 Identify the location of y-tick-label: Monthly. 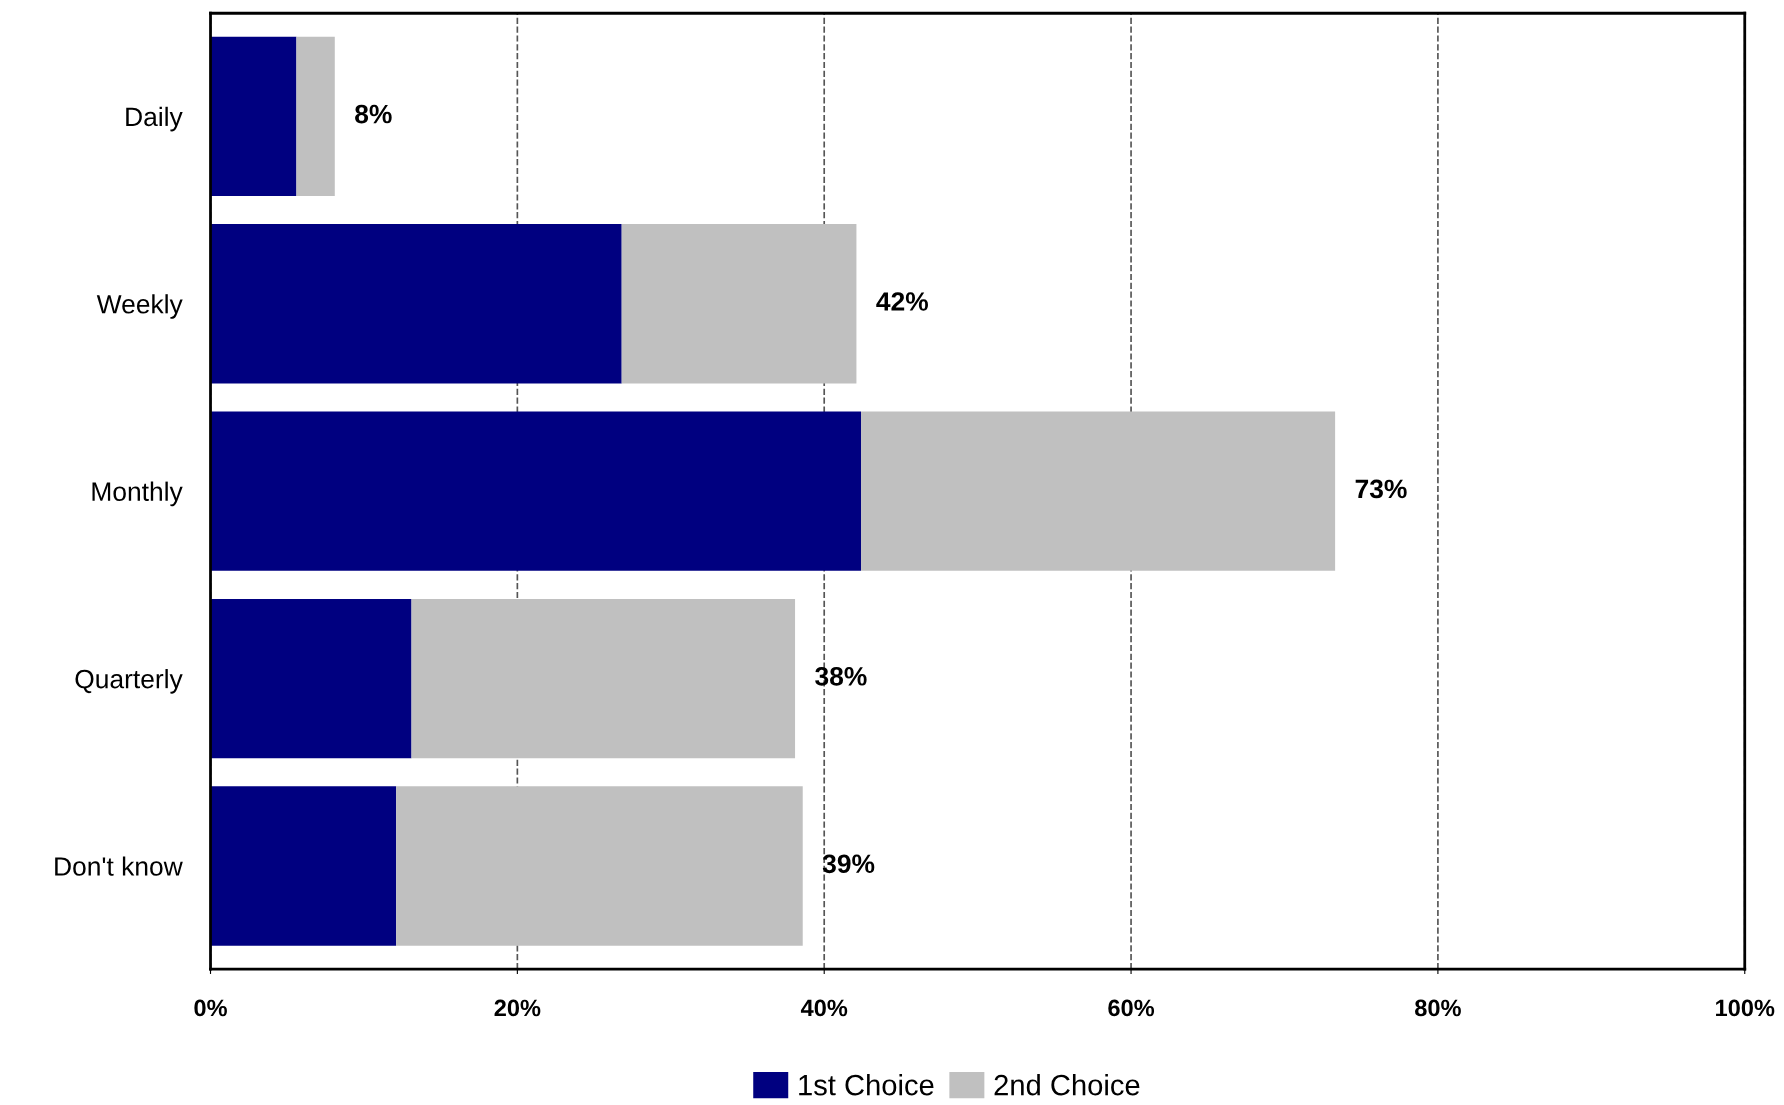
(137, 494).